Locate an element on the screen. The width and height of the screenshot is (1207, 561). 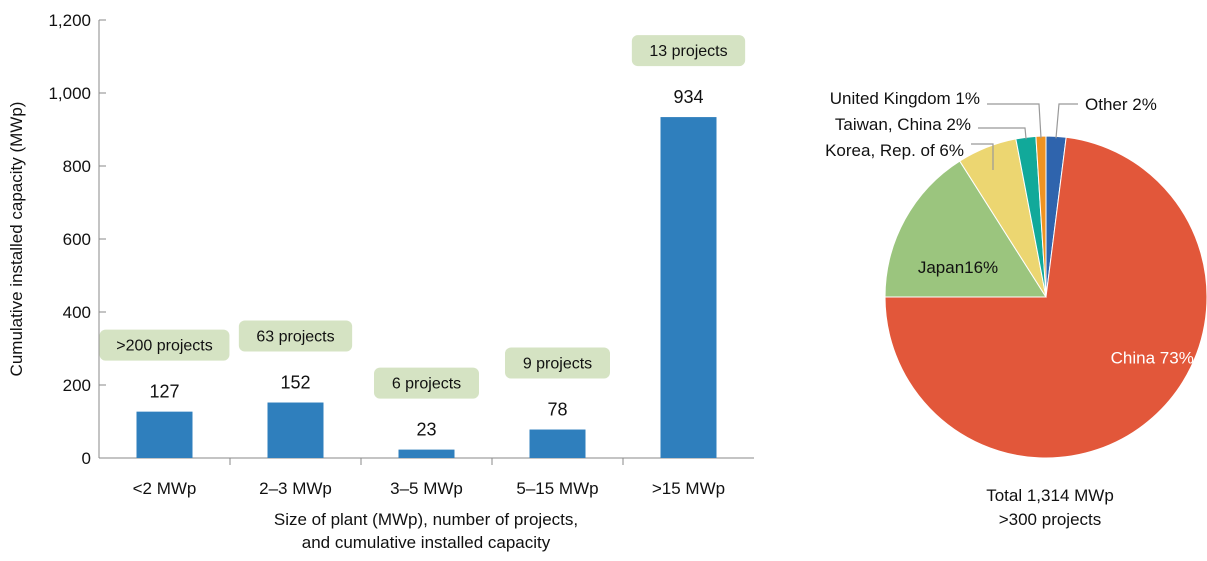
pie-slice-label: Korea, Rep. of 6% is located at coordinates (894, 150).